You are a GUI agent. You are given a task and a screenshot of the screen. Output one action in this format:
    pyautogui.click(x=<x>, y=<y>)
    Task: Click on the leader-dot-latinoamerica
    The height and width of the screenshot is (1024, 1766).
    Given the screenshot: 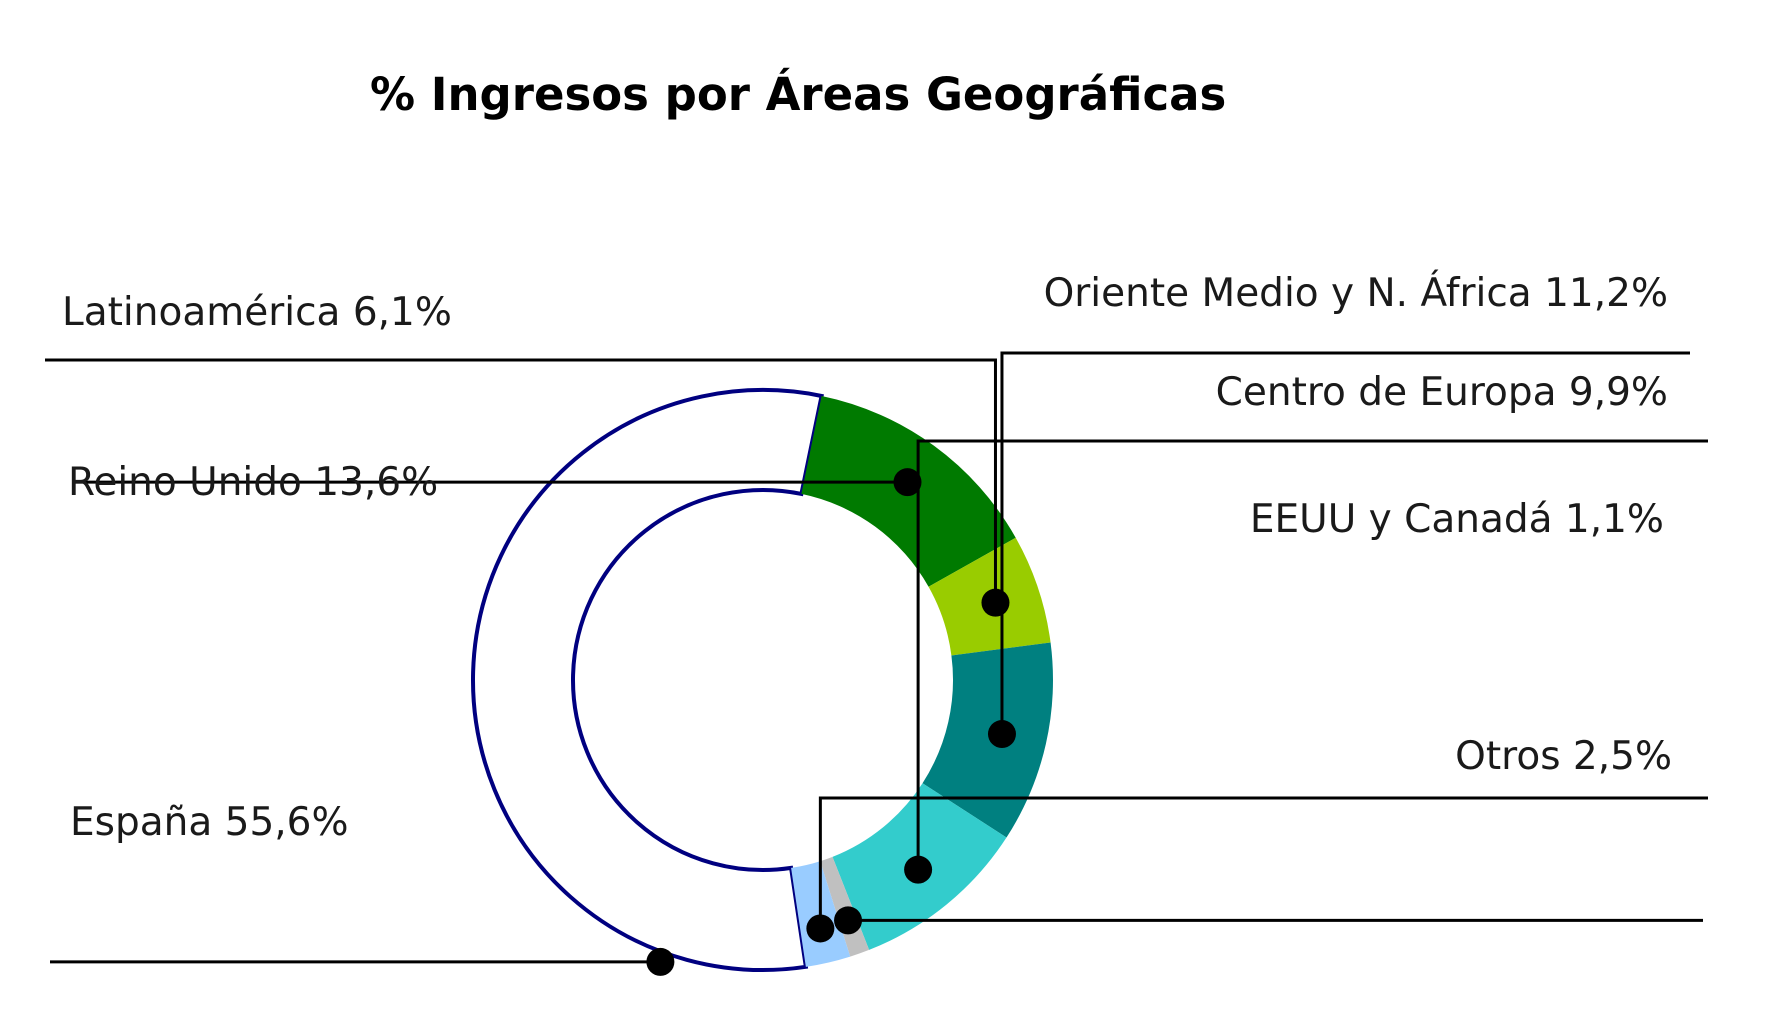 What is the action you would take?
    pyautogui.click(x=995, y=602)
    